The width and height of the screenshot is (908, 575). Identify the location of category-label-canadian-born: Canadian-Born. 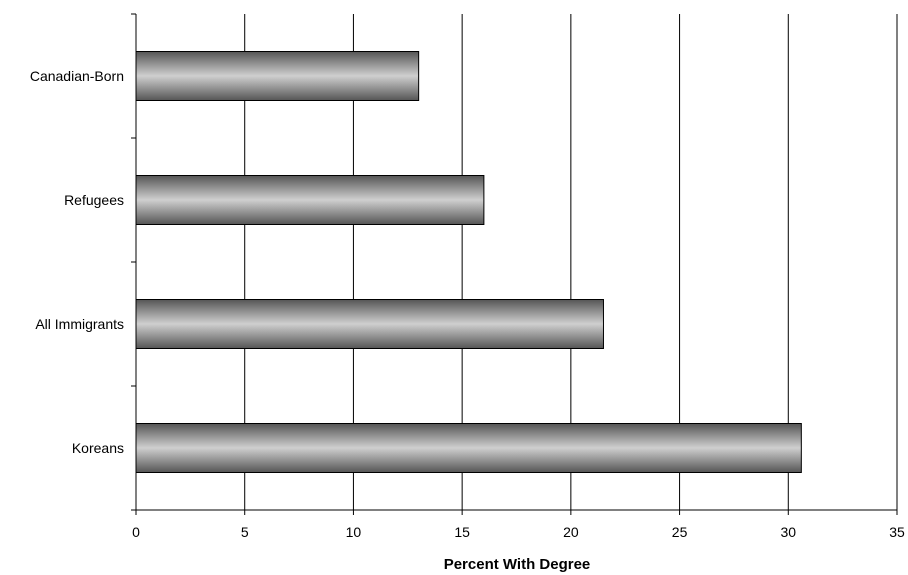
(77, 76).